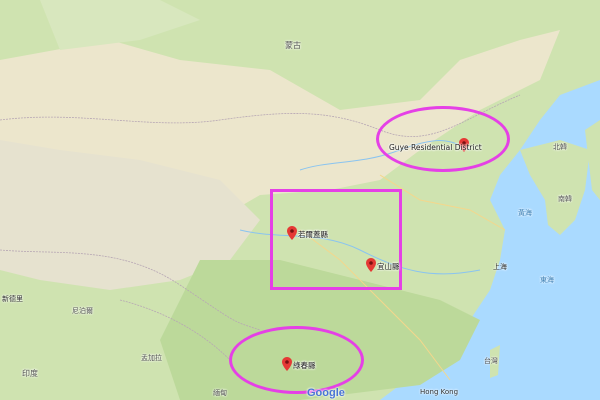  I want to click on label-north-korea: 北韓, so click(560, 147).